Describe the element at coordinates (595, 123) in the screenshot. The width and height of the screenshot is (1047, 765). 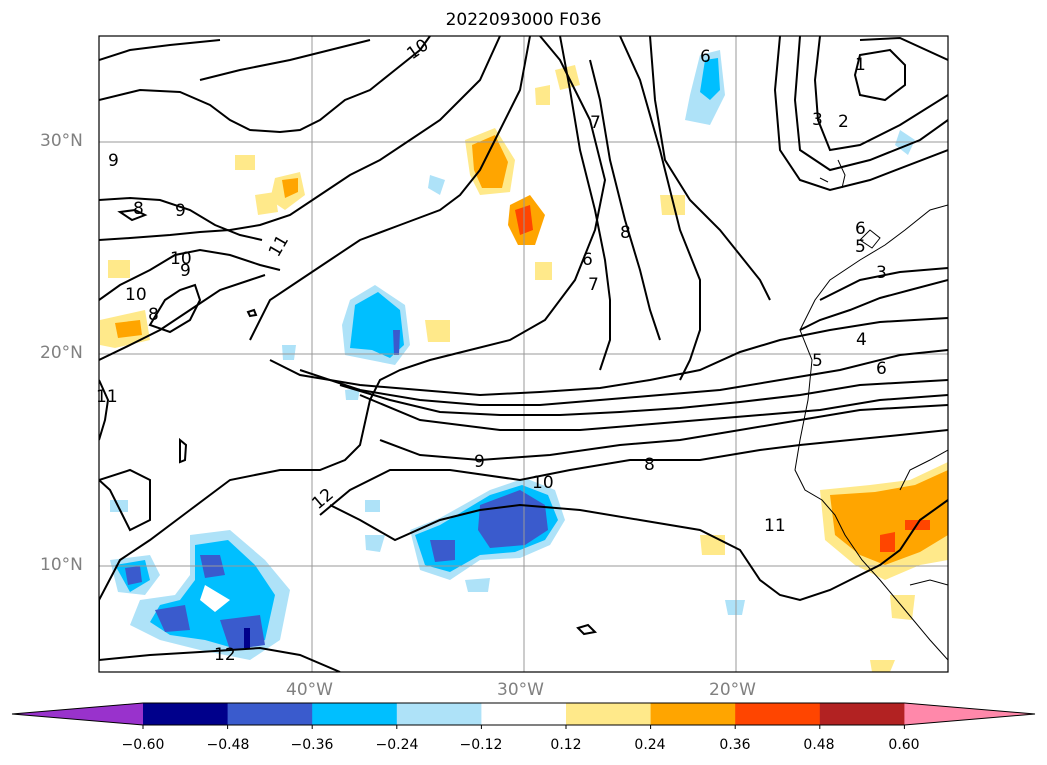
I see `contour-label-7-top: 7` at that location.